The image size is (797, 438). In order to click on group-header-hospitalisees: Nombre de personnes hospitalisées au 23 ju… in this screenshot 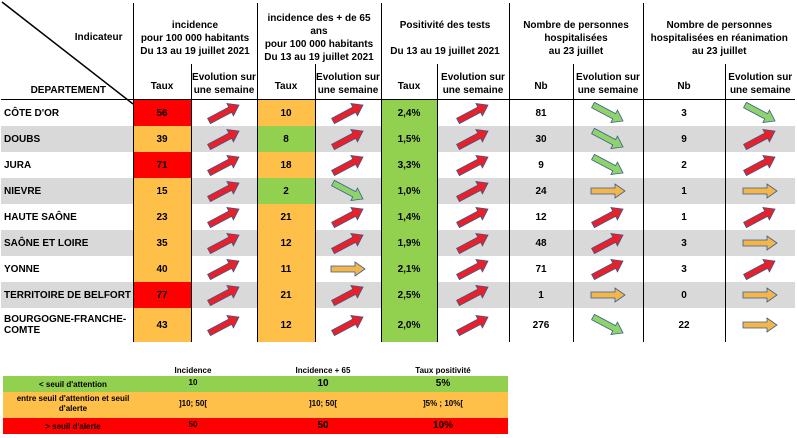, I will do `click(575, 33)`.